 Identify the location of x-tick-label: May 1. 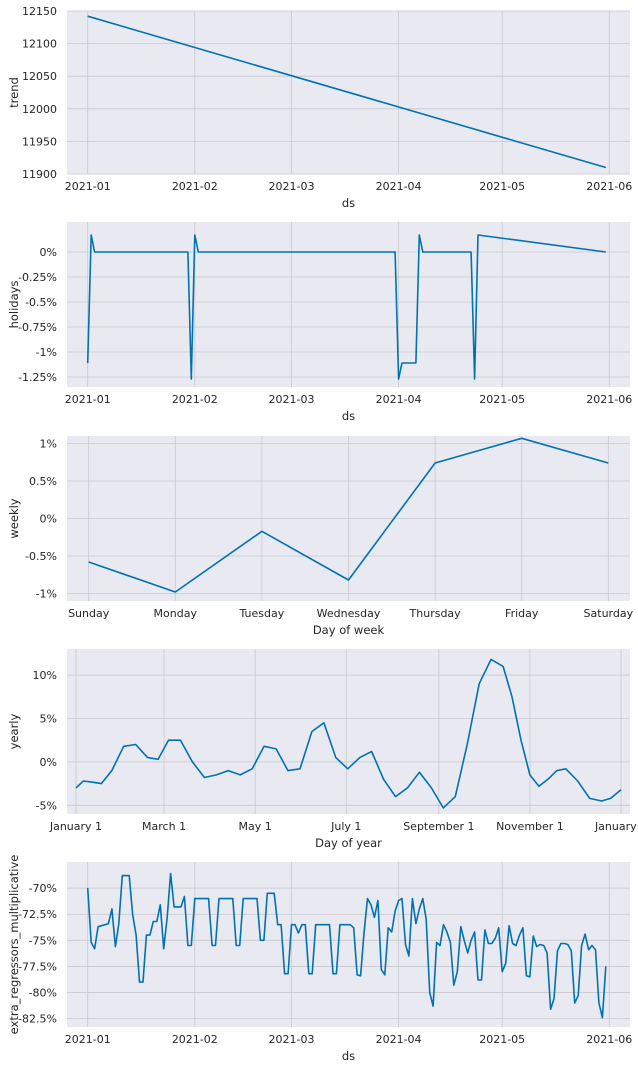
(255, 826).